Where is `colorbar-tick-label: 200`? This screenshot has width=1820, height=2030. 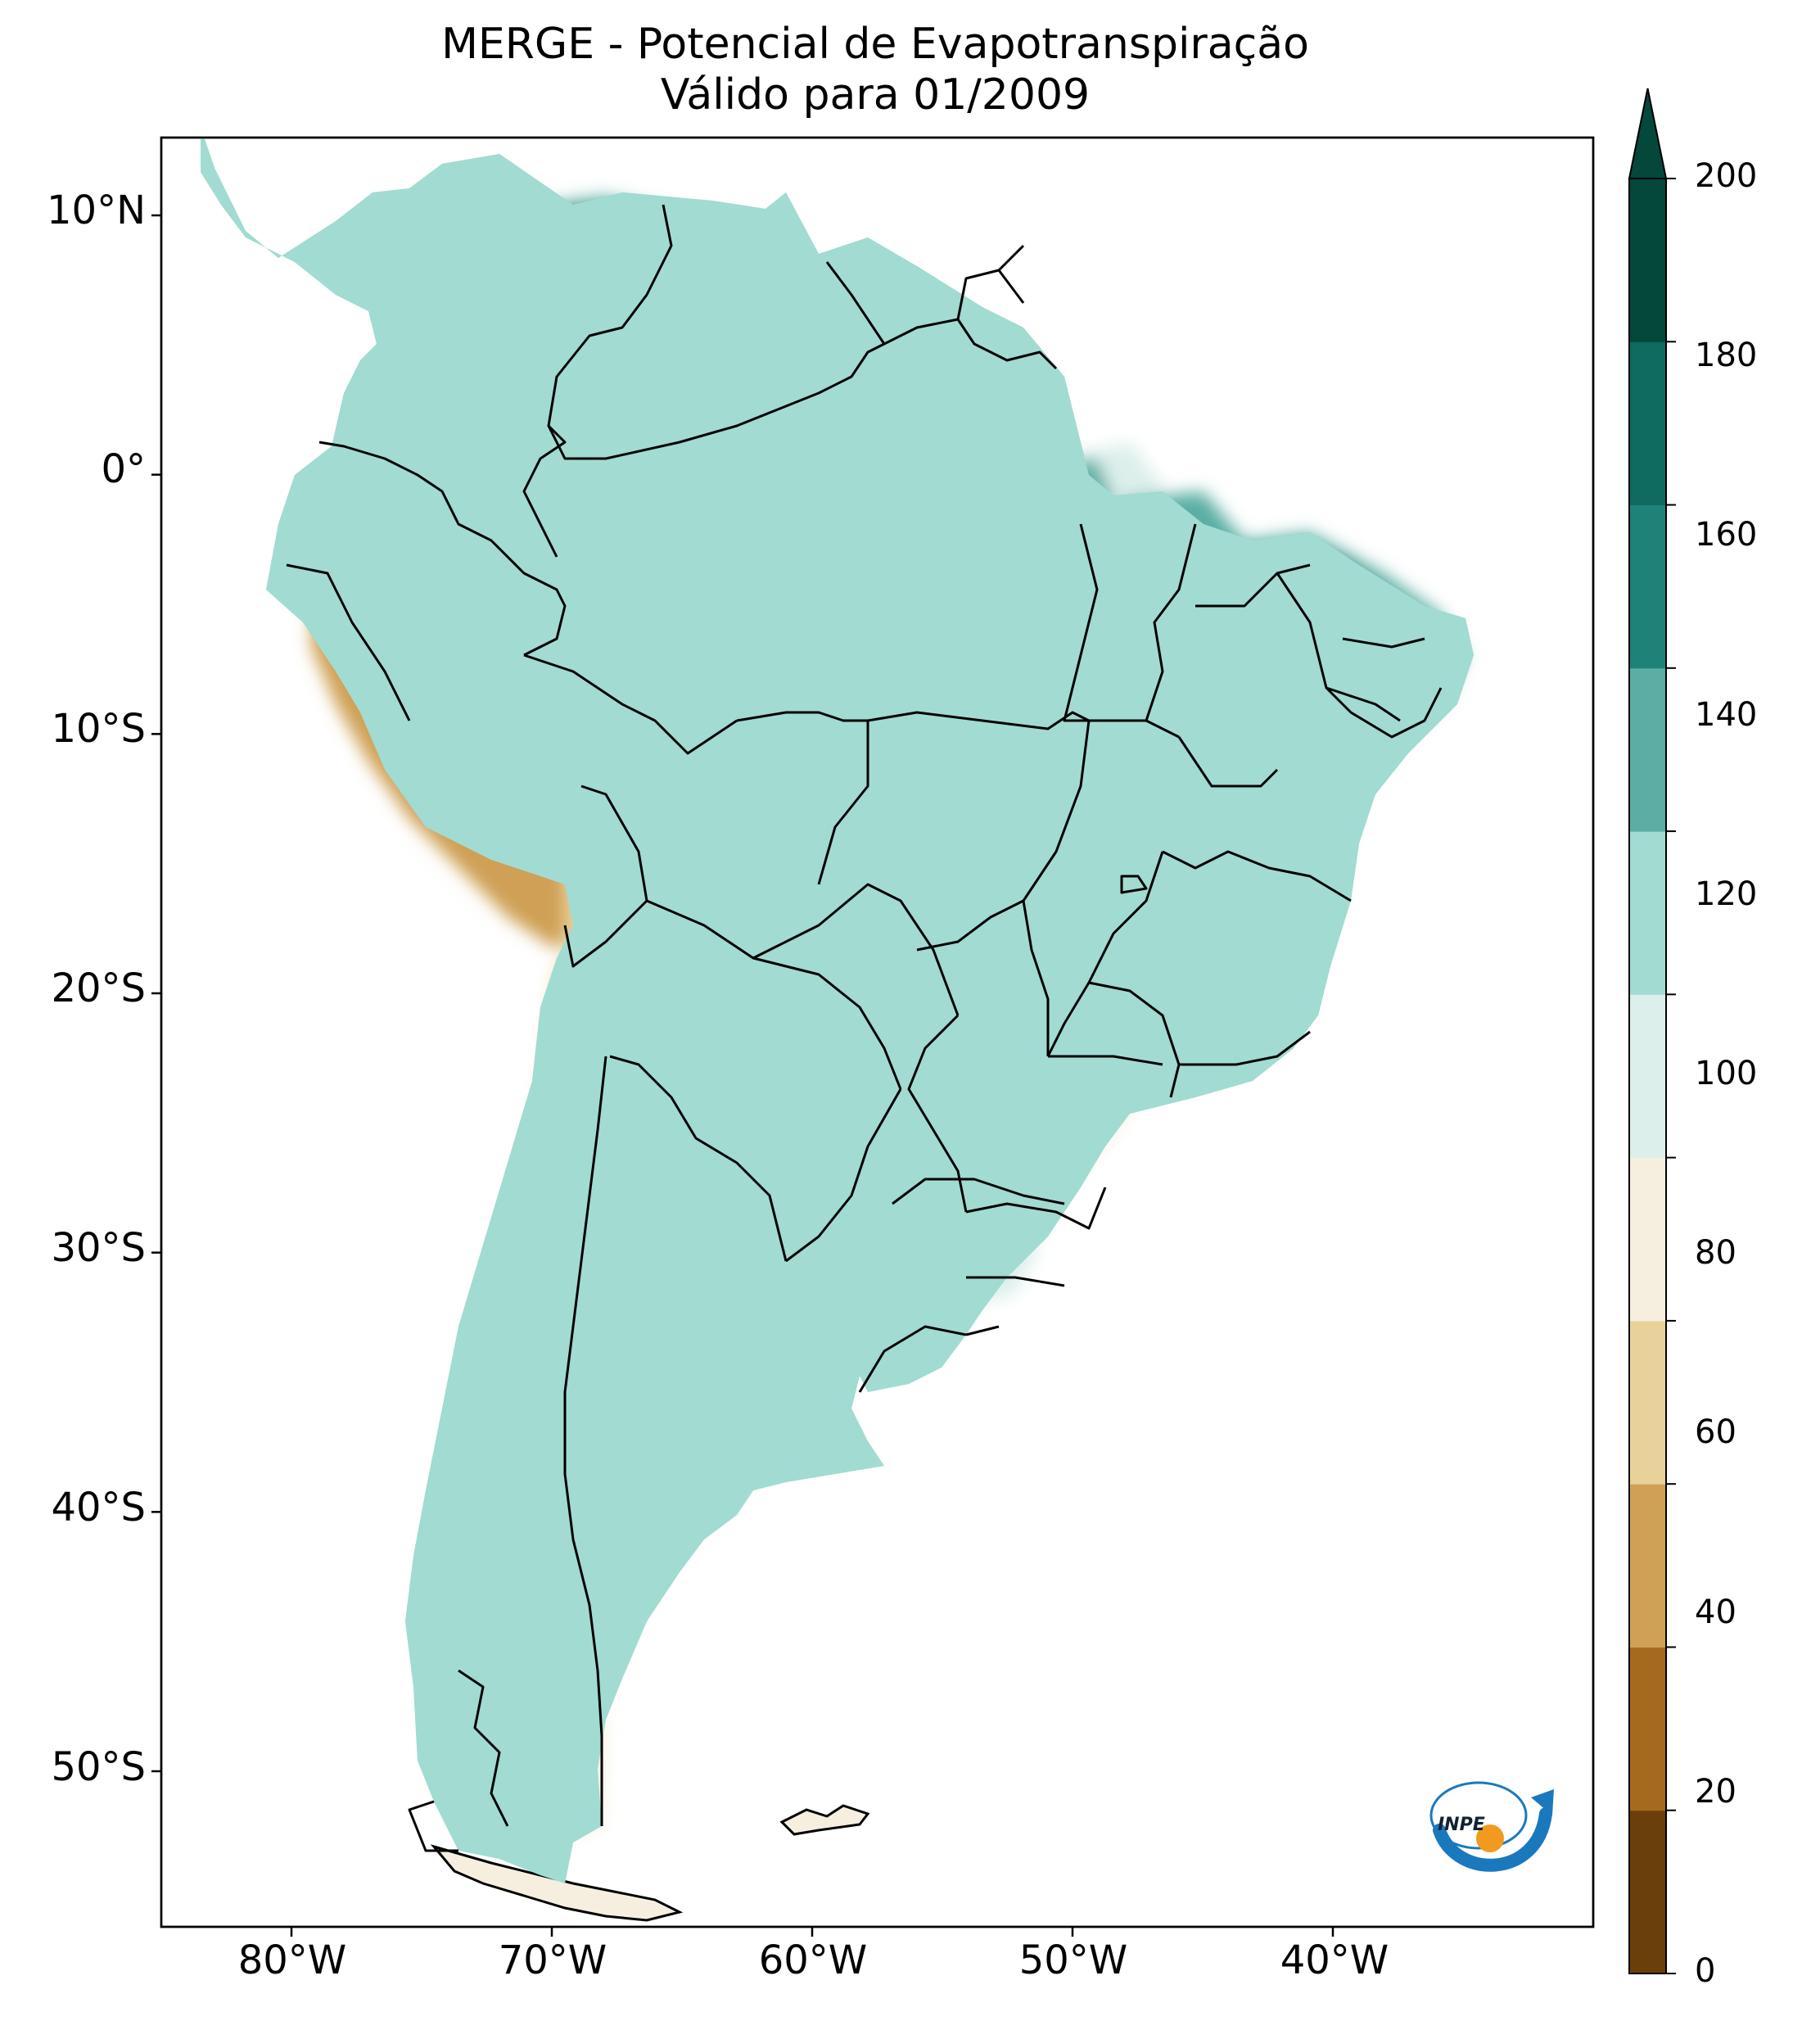
colorbar-tick-label: 200 is located at coordinates (1726, 176).